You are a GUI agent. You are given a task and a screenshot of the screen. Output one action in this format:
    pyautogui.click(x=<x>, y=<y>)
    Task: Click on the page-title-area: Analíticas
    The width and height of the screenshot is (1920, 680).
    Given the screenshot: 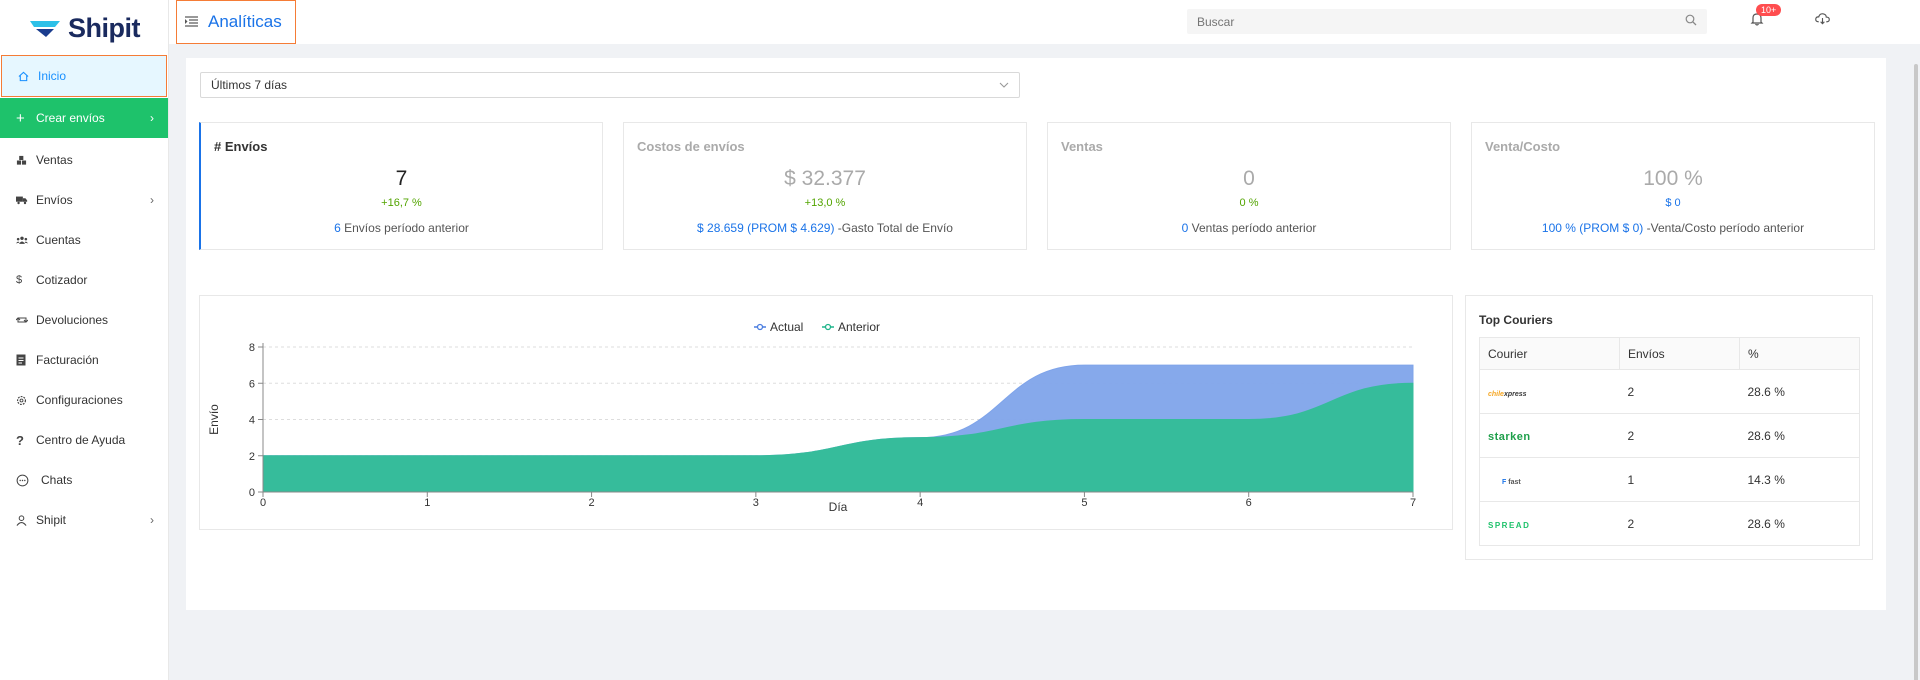 What is the action you would take?
    pyautogui.click(x=236, y=22)
    